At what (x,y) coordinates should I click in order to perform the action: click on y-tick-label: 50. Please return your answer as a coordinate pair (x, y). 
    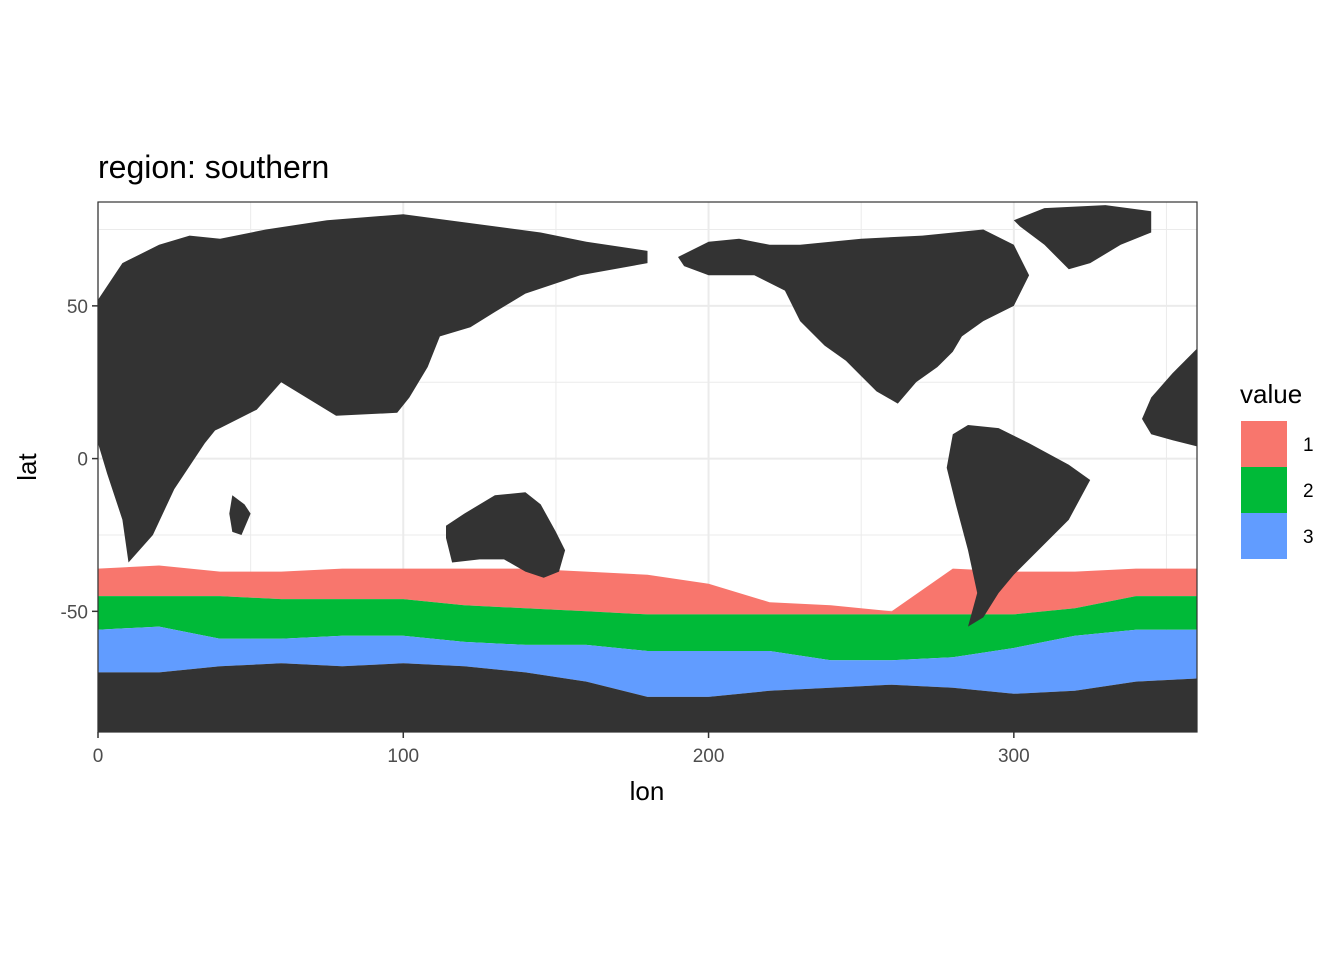
    Looking at the image, I should click on (77, 307).